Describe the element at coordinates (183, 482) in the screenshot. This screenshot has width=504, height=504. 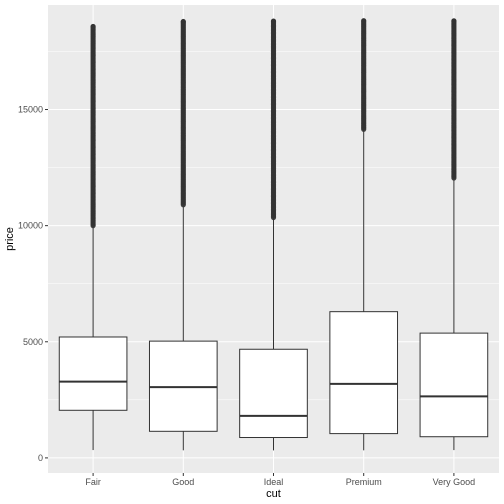
I see `x-tick-label: Good` at that location.